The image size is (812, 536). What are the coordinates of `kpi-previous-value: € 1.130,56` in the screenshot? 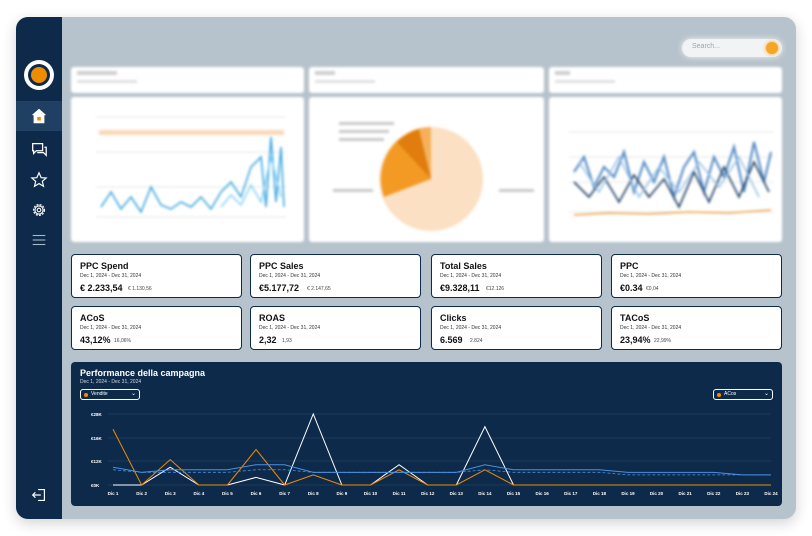 It's located at (140, 289).